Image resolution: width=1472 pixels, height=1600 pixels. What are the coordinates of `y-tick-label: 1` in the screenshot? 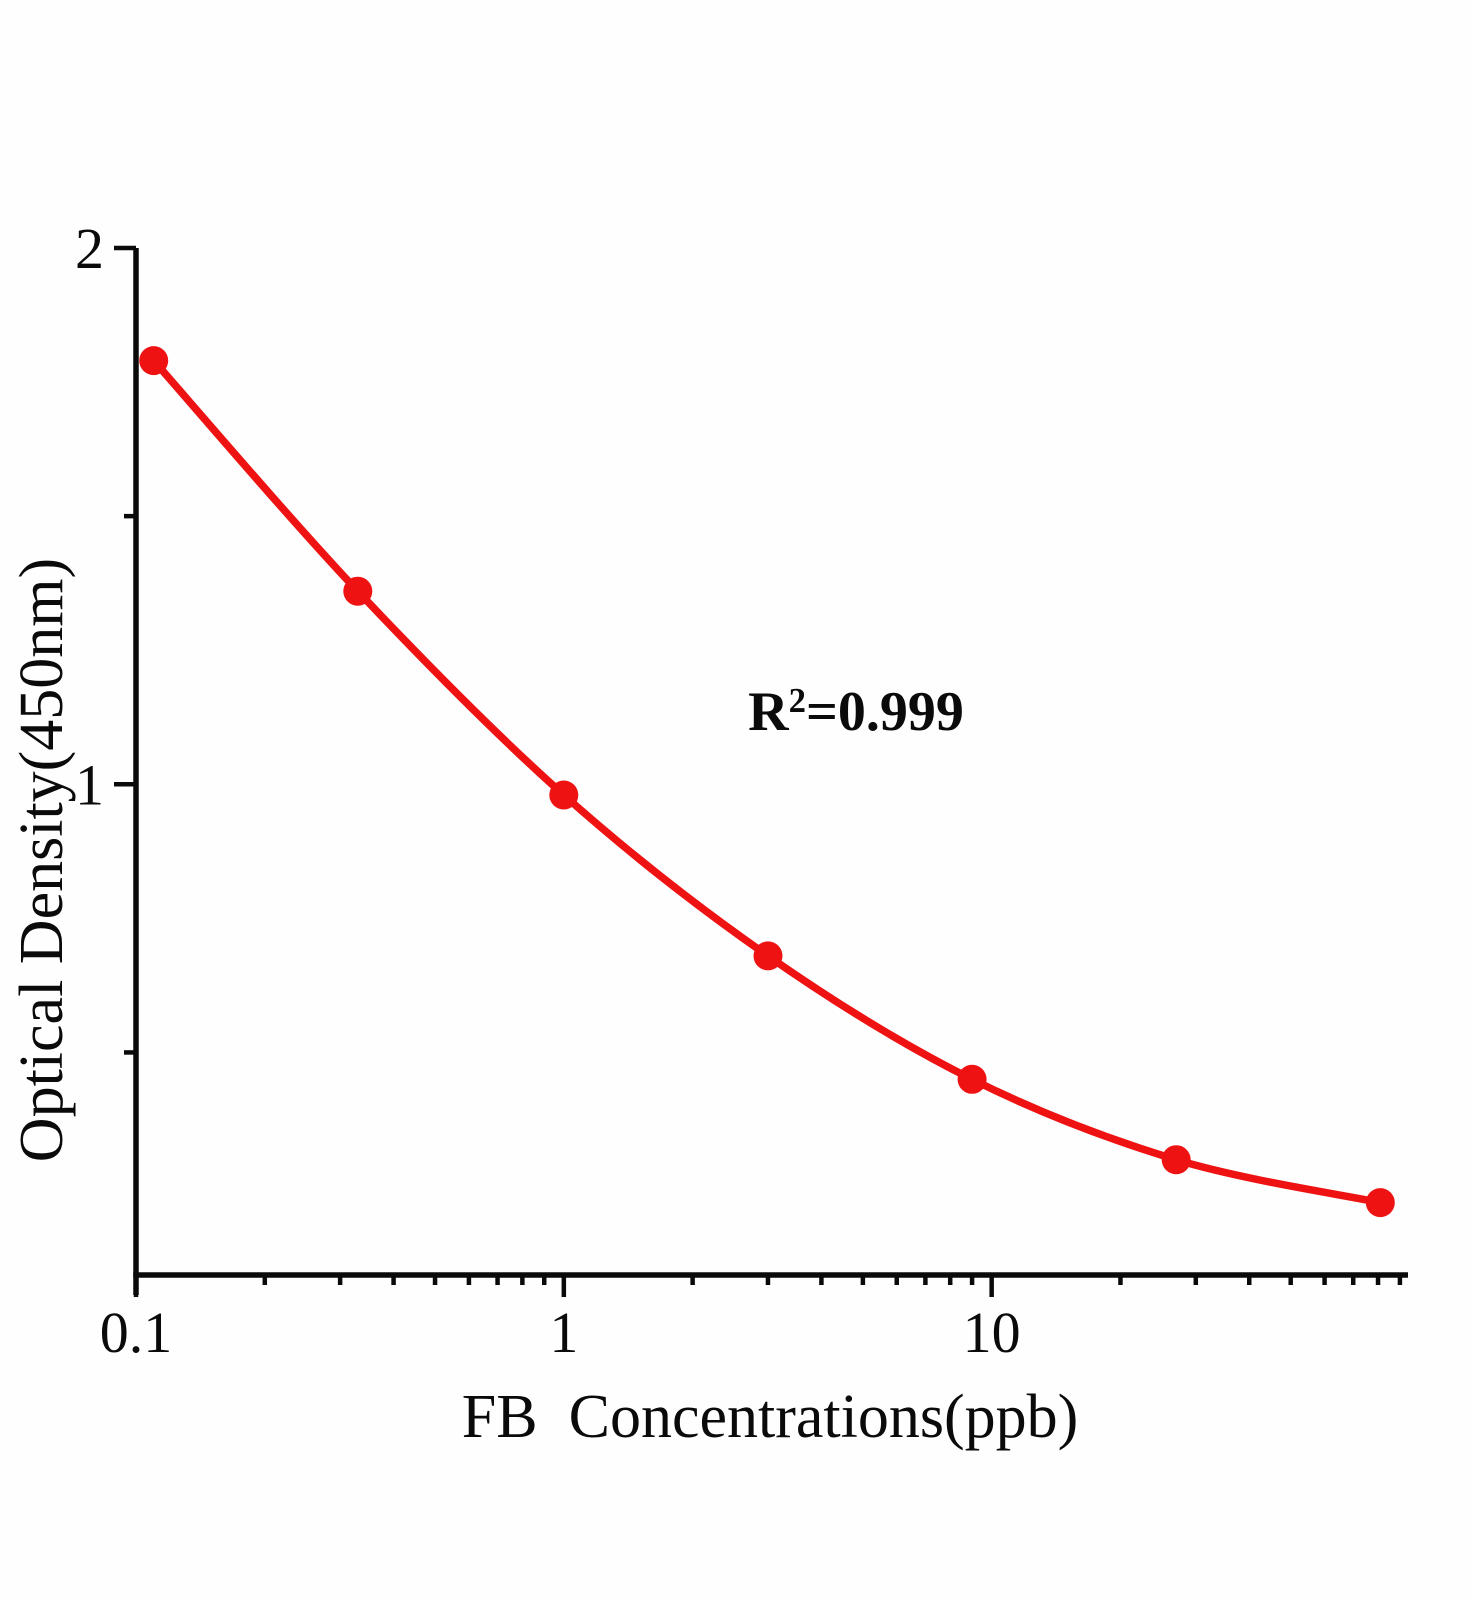 It's located at (89, 784).